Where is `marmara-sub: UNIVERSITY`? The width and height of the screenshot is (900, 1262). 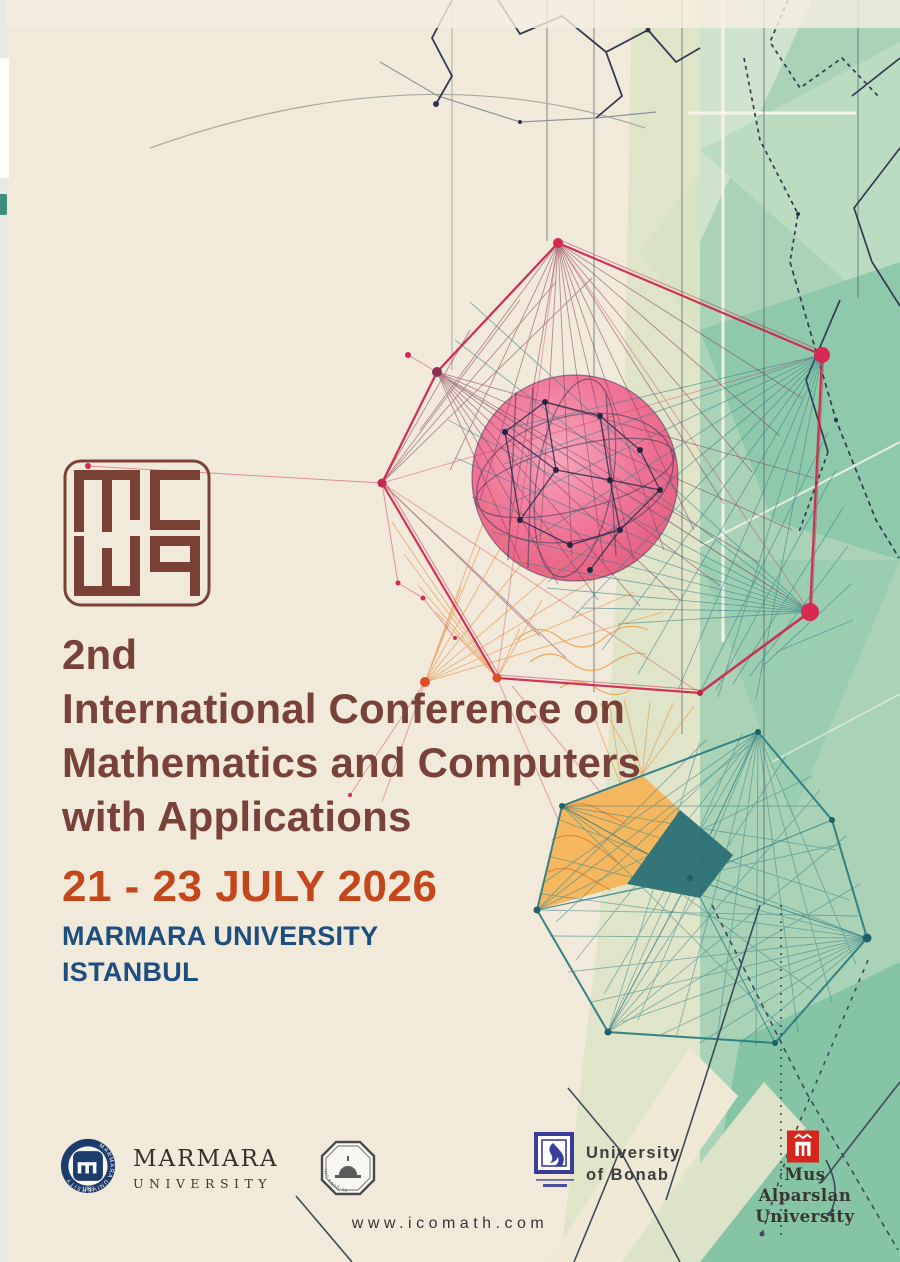
marmara-sub: UNIVERSITY is located at coordinates (203, 1183).